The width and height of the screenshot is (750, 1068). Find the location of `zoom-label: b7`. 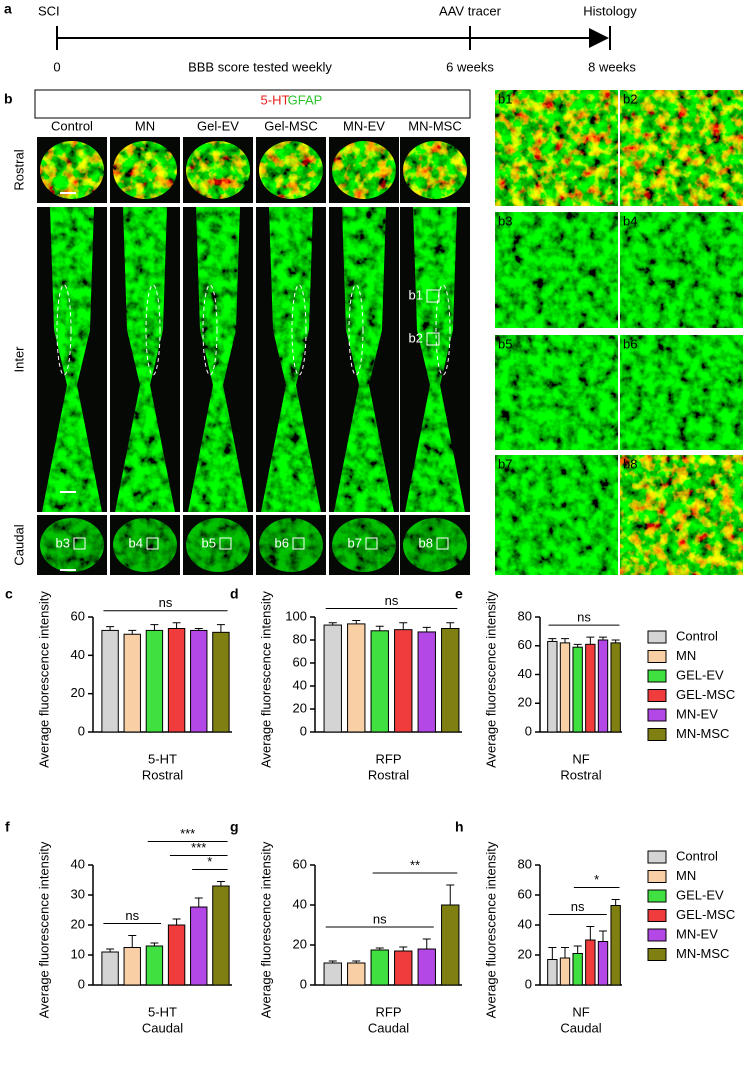

zoom-label: b7 is located at coordinates (505, 463).